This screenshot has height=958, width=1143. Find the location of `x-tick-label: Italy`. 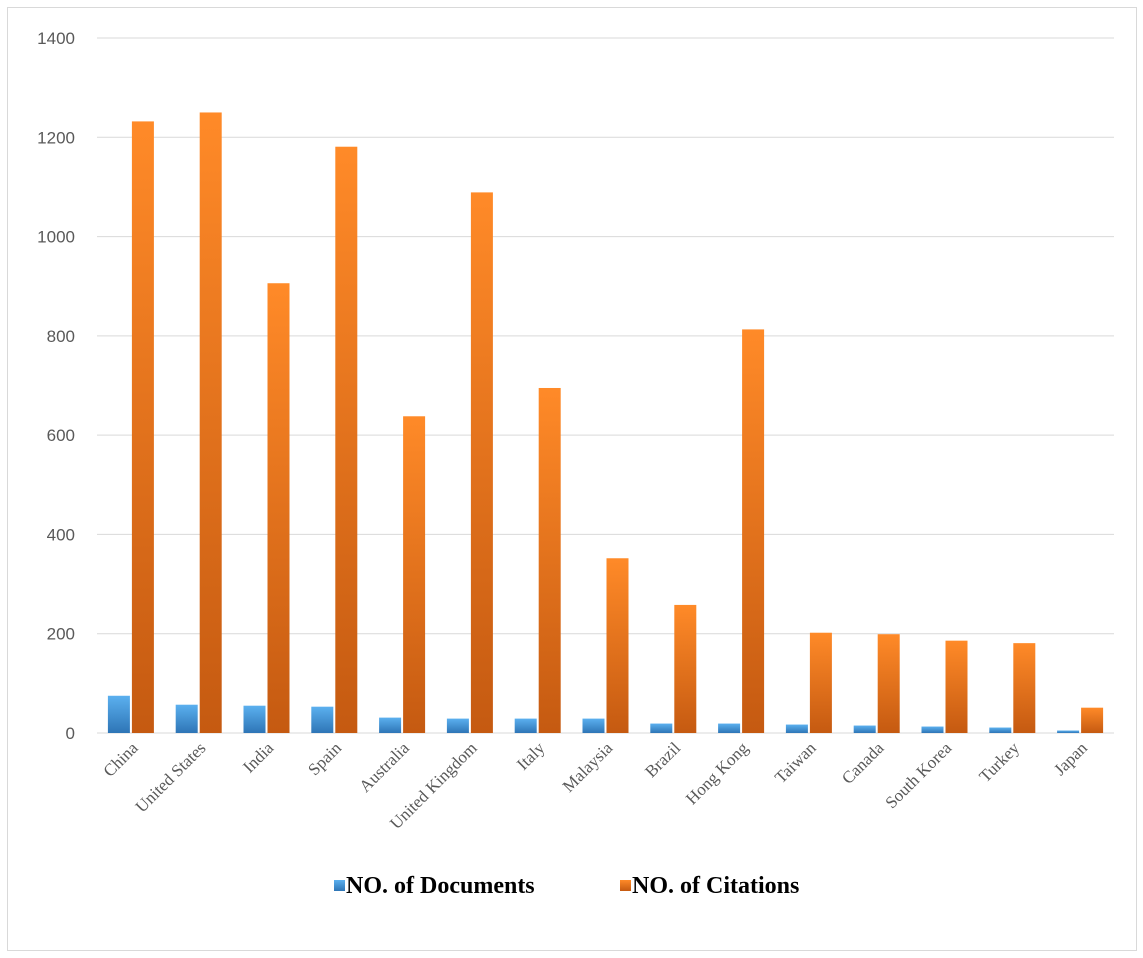

x-tick-label: Italy is located at coordinates (531, 756).